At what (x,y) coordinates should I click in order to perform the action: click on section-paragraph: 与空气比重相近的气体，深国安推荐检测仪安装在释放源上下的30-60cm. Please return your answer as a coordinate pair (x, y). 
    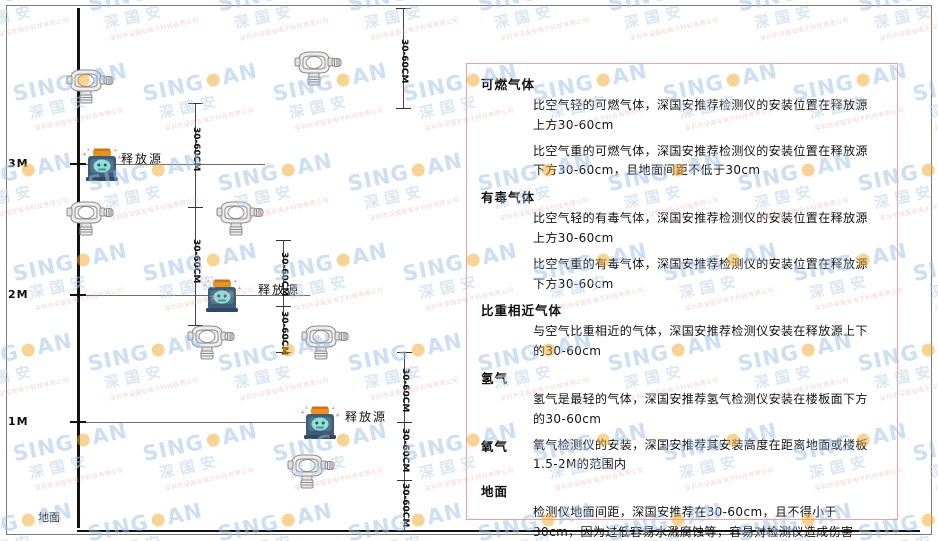
    Looking at the image, I should click on (700, 341).